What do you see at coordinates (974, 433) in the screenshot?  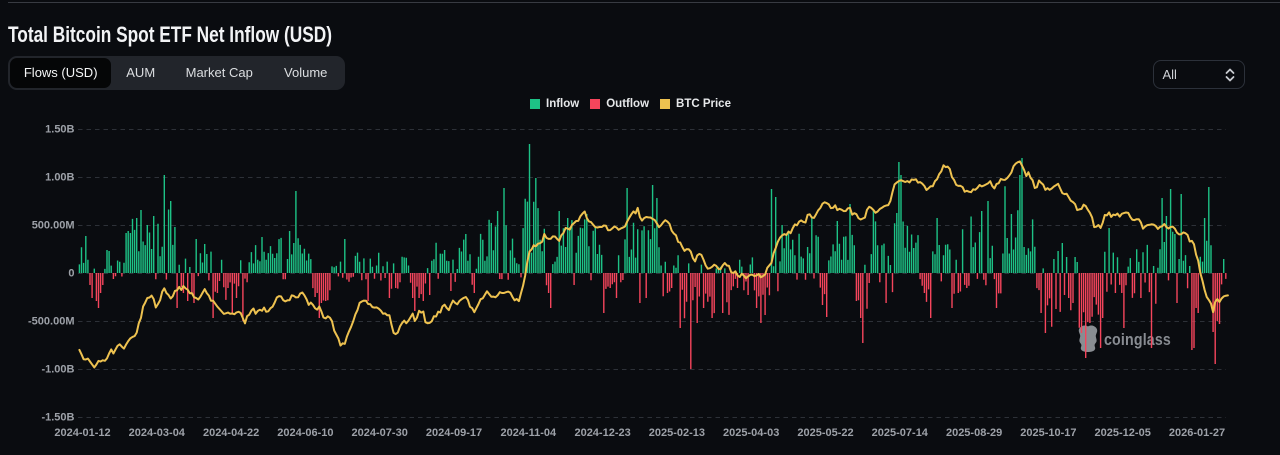 I see `svg-text: 2025-08-29` at bounding box center [974, 433].